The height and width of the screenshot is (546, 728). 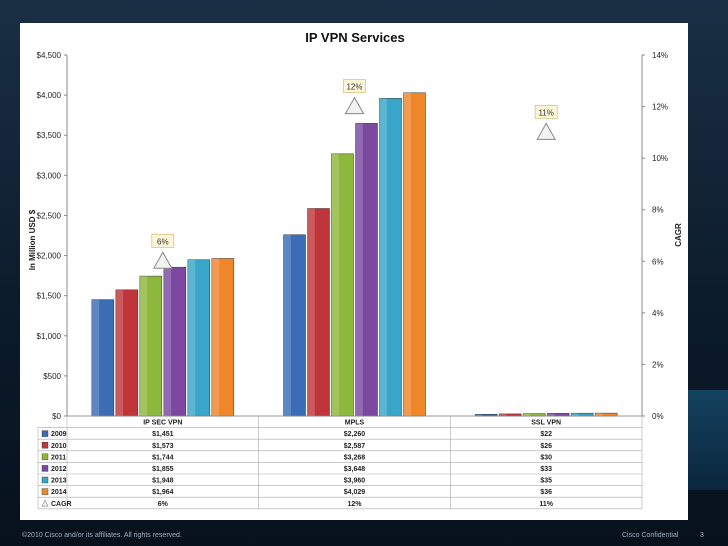 What do you see at coordinates (45, 456) in the screenshot?
I see `legend-swatch-2011` at bounding box center [45, 456].